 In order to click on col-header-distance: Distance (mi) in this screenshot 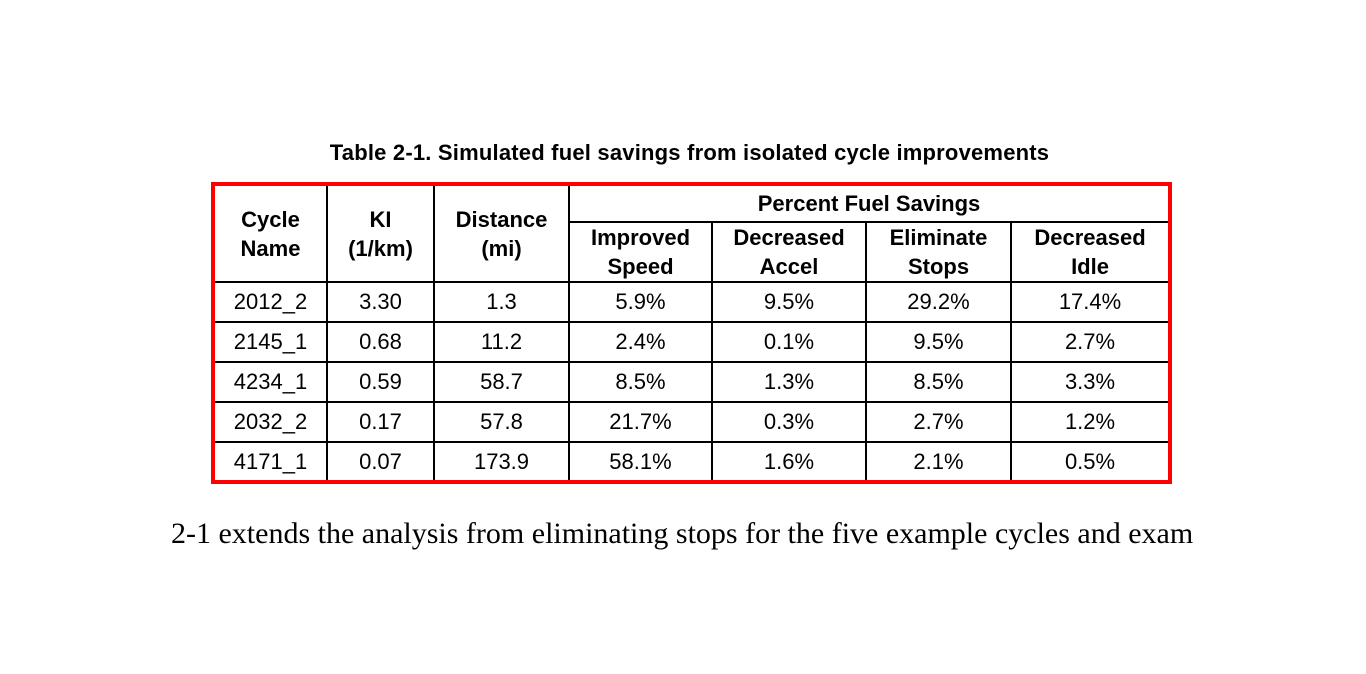, I will do `click(501, 233)`.